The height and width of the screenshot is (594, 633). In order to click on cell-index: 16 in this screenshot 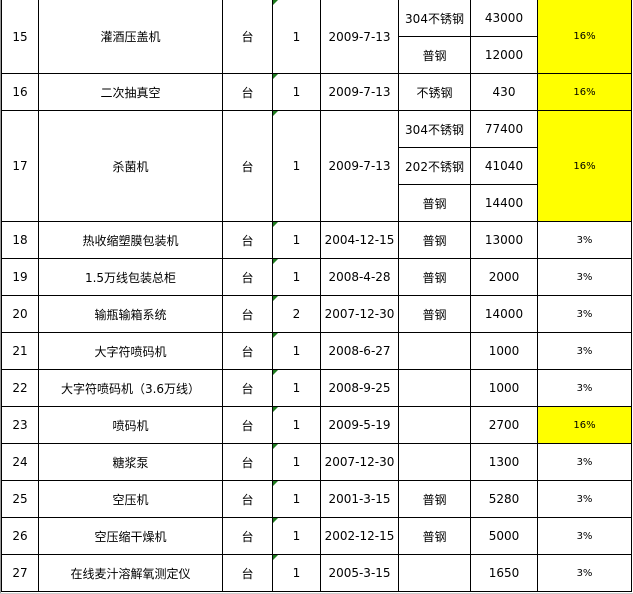, I will do `click(20, 92)`.